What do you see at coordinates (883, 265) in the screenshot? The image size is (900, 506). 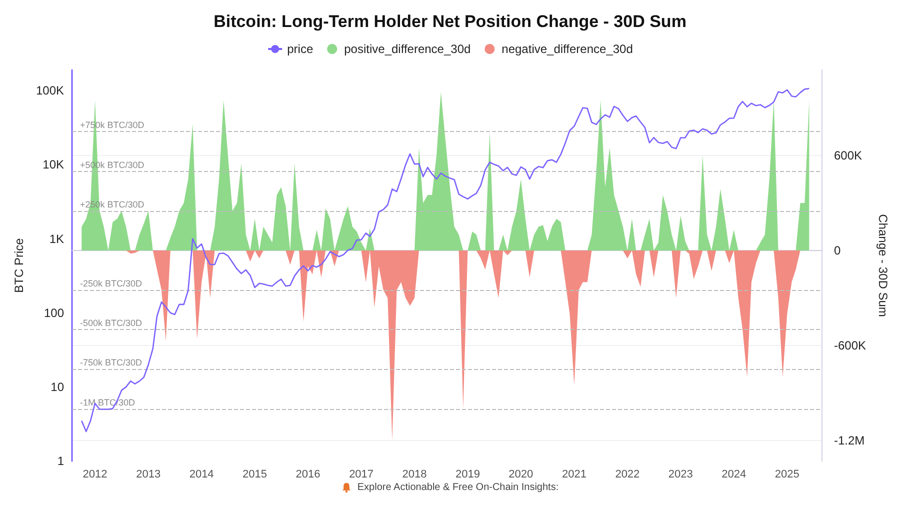 I see `y2-axis-title: Change - 30D Sum` at bounding box center [883, 265].